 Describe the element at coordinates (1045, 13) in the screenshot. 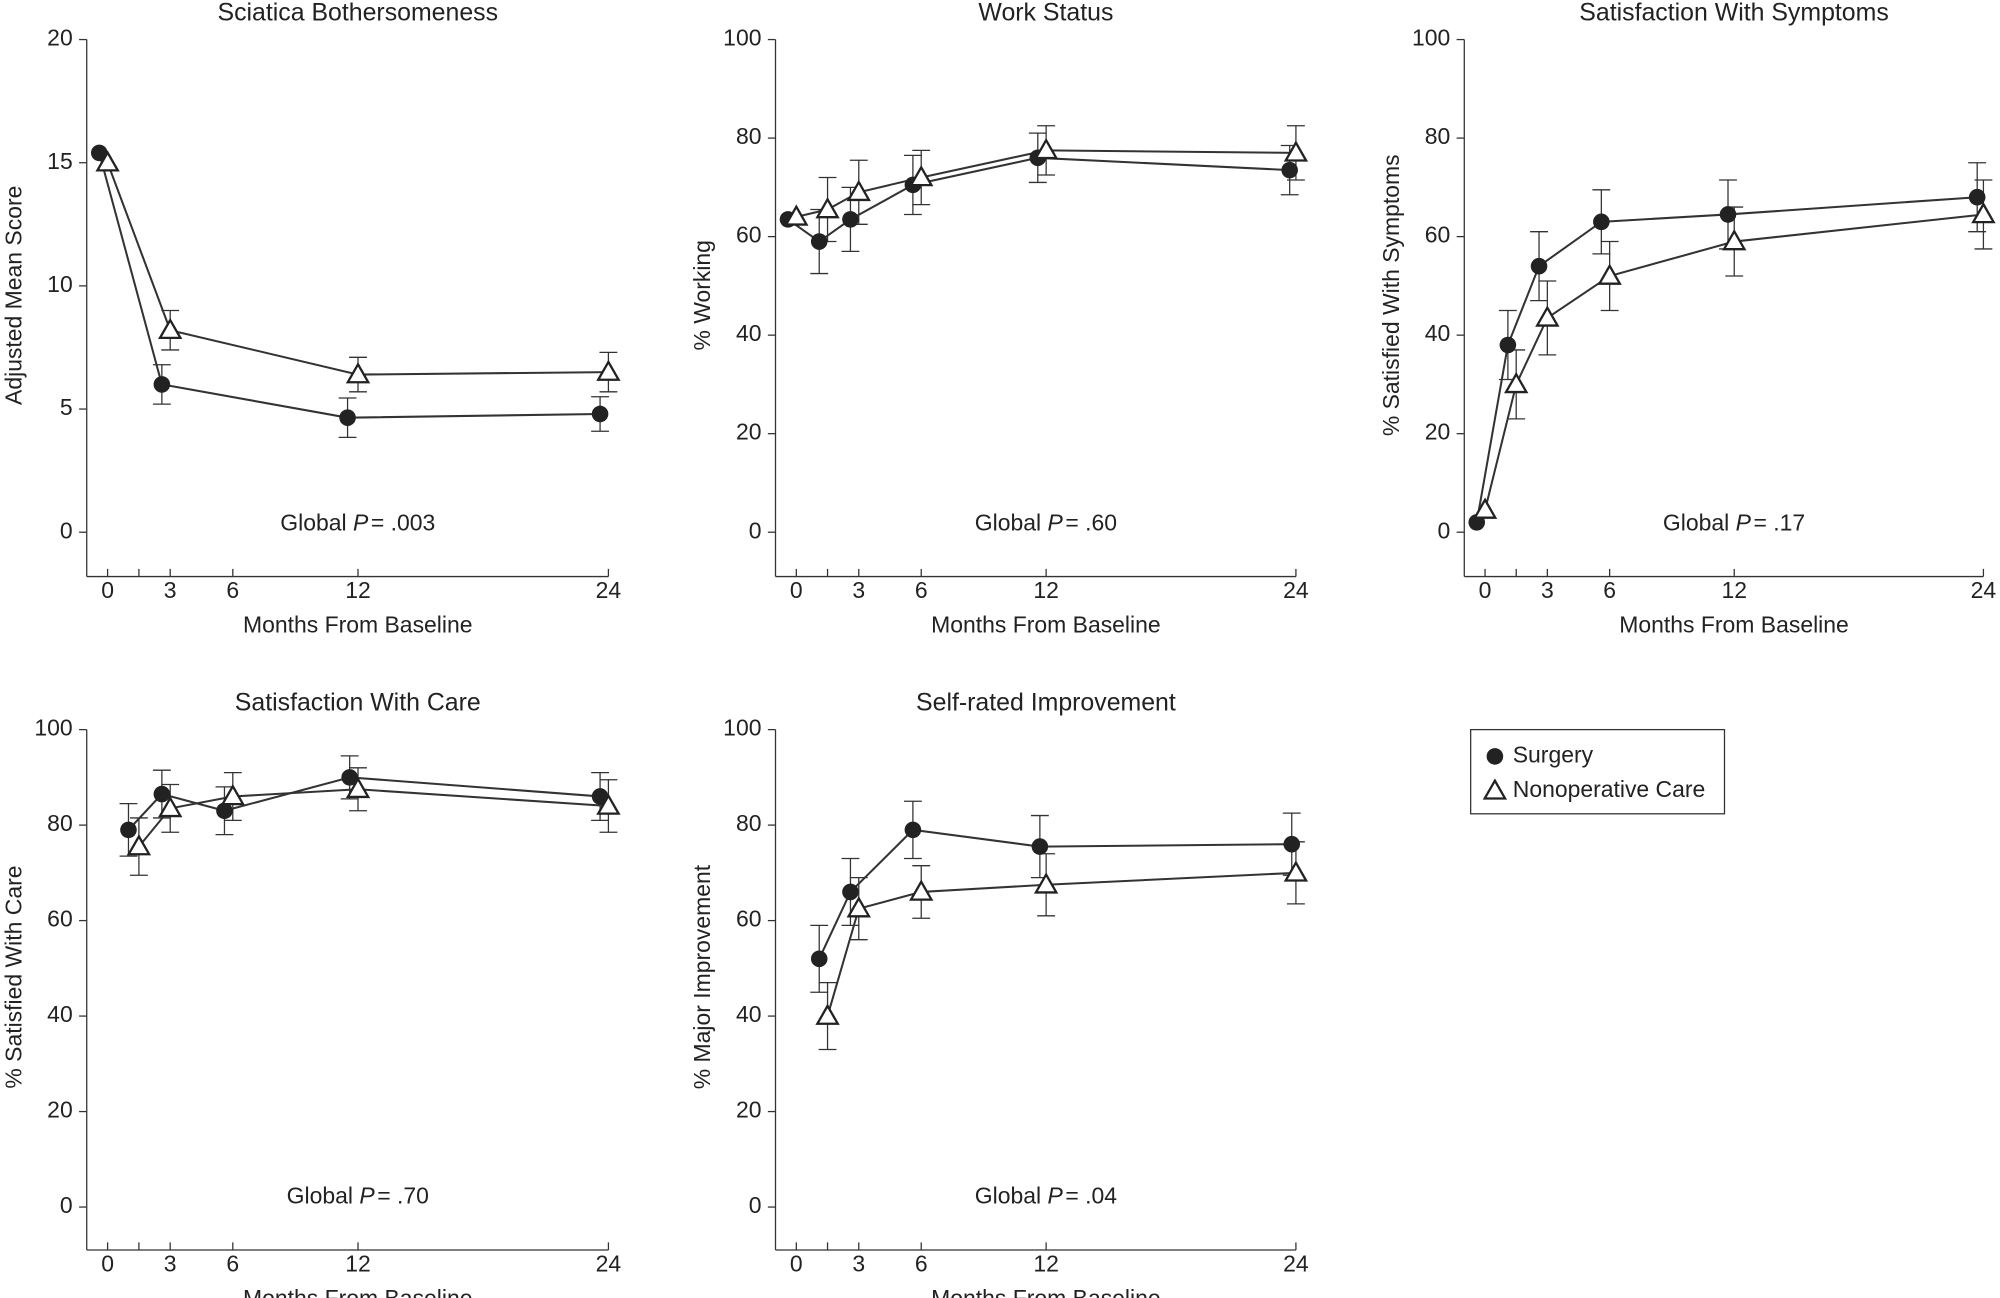

I see `chart-title: Work Status` at that location.